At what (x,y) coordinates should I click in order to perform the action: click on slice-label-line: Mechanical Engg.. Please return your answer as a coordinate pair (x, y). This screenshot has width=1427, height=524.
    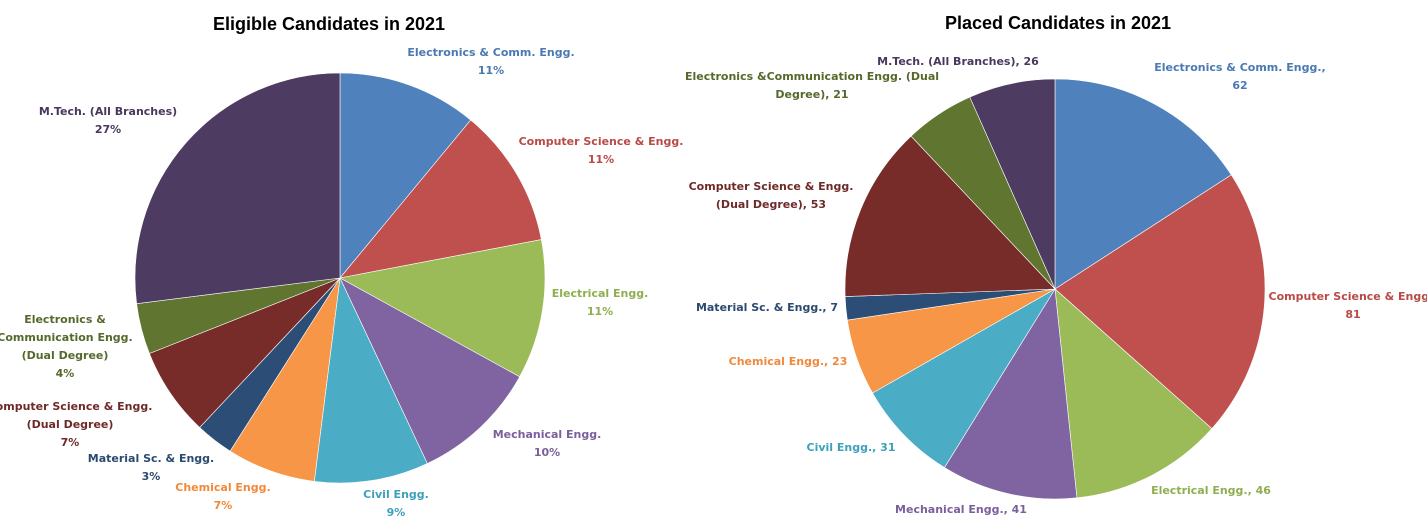
    Looking at the image, I should click on (547, 434).